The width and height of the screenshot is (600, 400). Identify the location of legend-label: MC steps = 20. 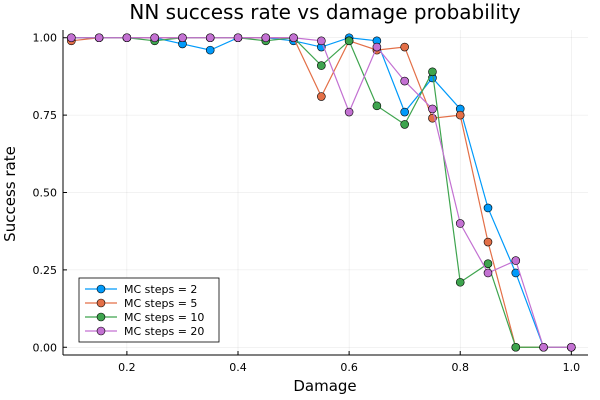
(164, 331).